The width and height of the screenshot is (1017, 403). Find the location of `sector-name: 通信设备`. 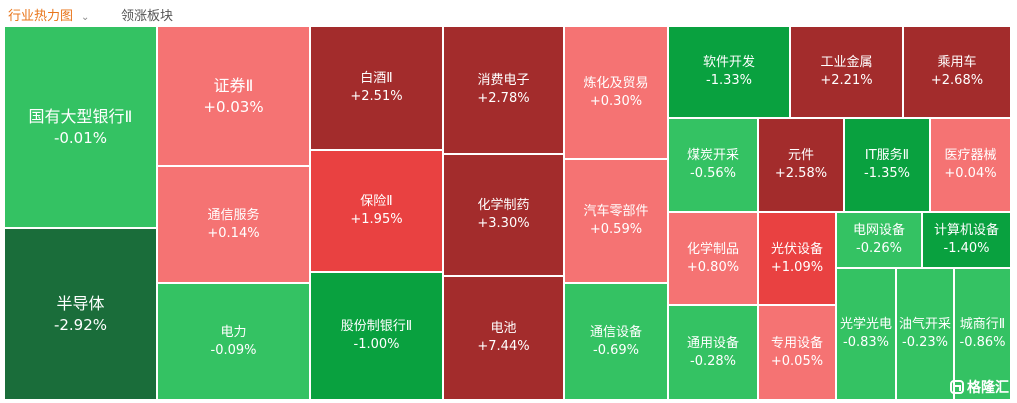

sector-name: 通信设备 is located at coordinates (615, 332).